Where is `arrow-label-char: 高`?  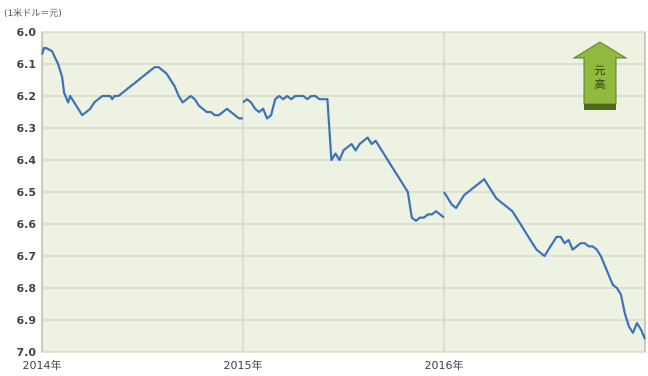 arrow-label-char: 高 is located at coordinates (600, 84).